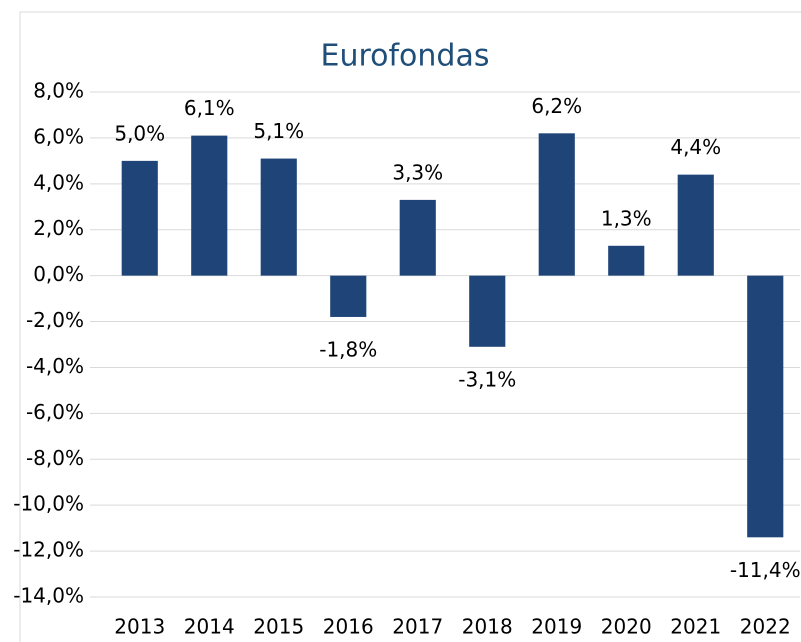 The height and width of the screenshot is (642, 801). Describe the element at coordinates (209, 627) in the screenshot. I see `x-tick-label: 2014` at that location.